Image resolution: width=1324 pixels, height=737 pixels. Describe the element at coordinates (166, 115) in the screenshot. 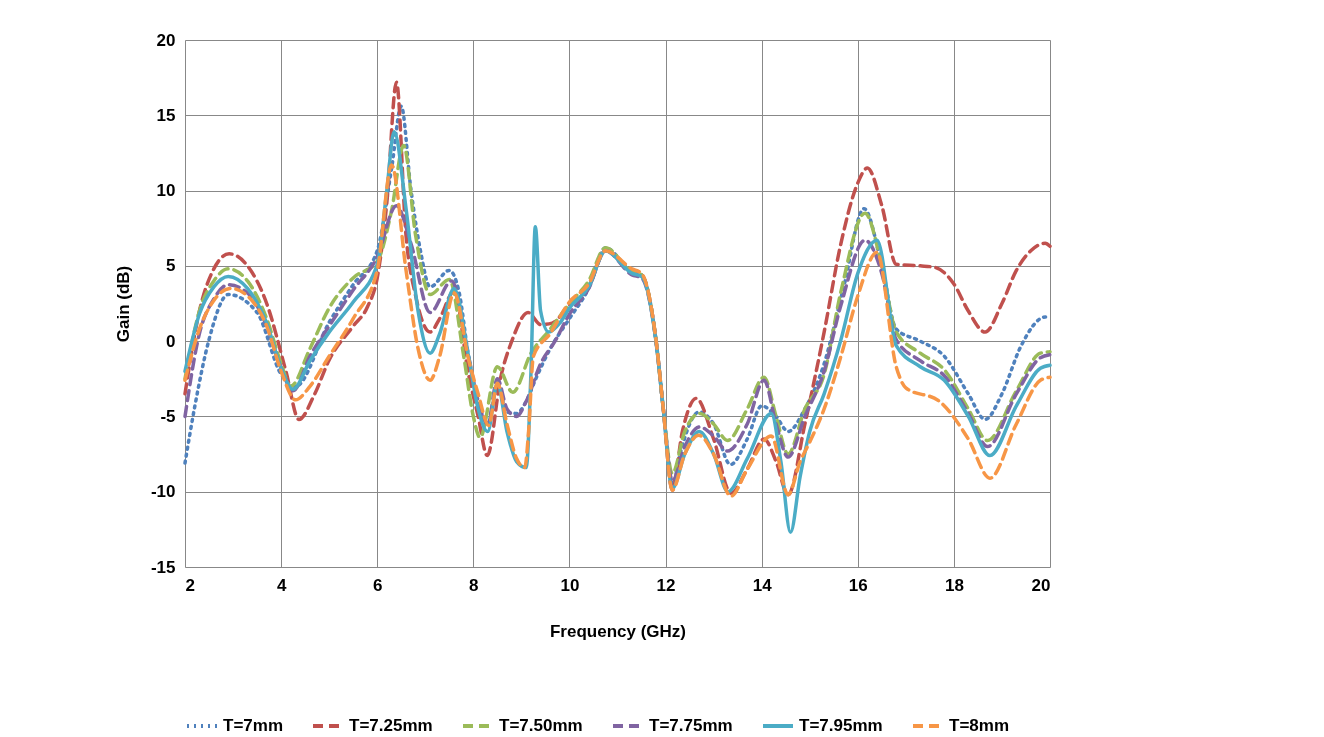

I see `y-tick-label: 15` at that location.